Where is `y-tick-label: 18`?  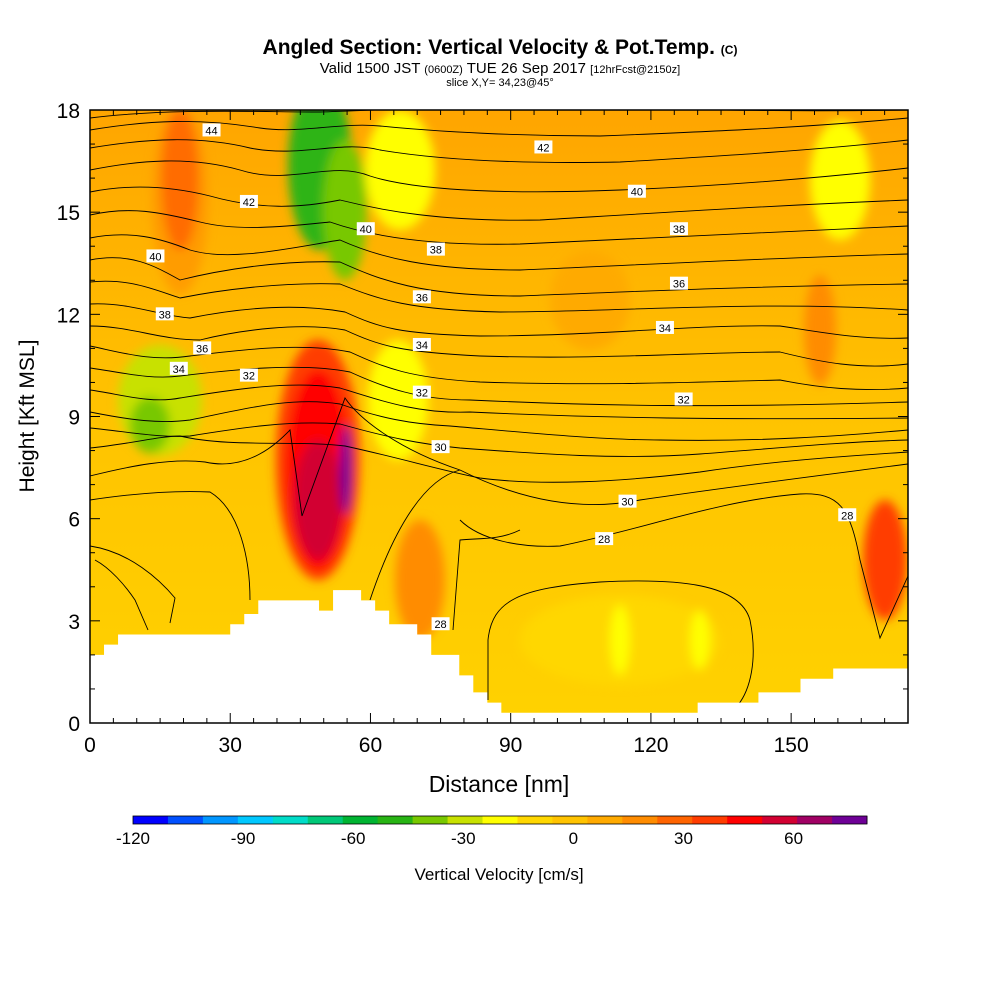 y-tick-label: 18 is located at coordinates (68, 111).